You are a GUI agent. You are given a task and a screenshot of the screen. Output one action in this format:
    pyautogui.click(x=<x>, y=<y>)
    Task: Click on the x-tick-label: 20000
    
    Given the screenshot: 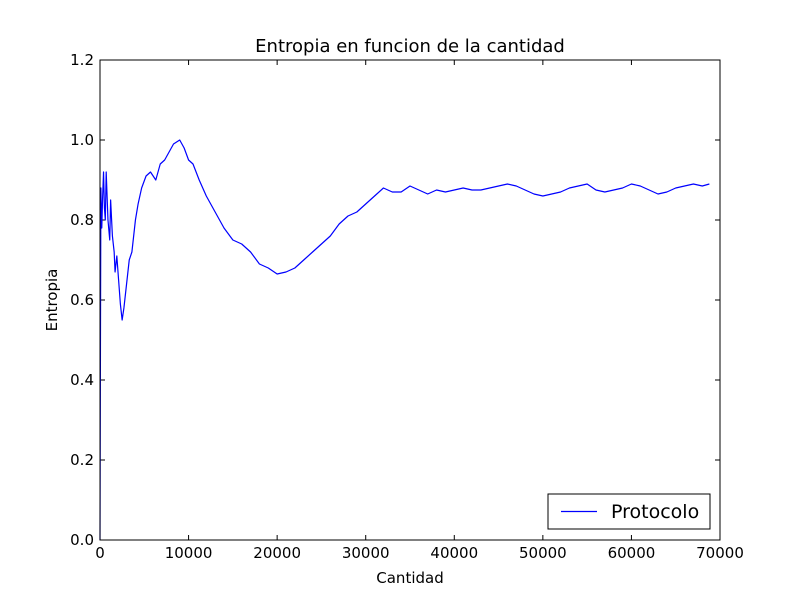 What is the action you would take?
    pyautogui.click(x=277, y=553)
    